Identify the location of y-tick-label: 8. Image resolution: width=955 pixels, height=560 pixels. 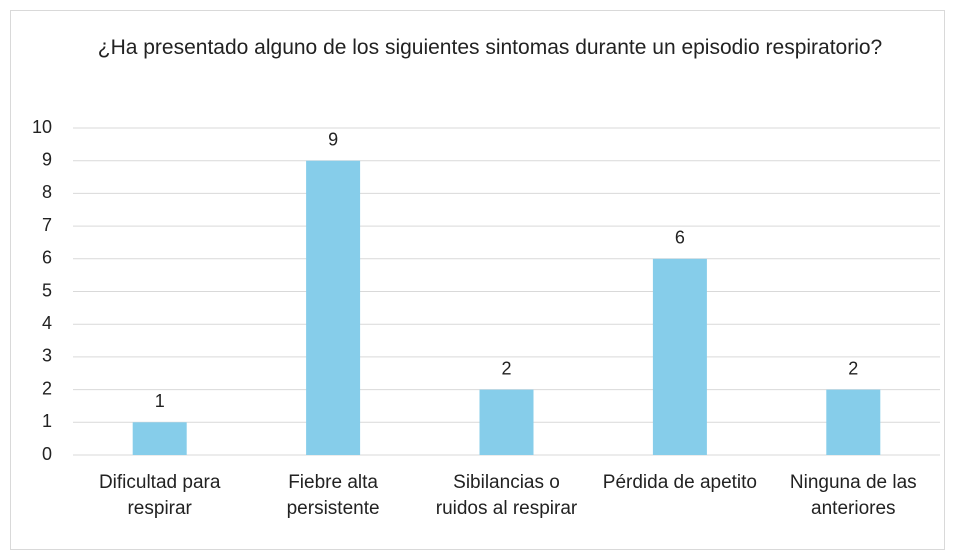
(47, 192).